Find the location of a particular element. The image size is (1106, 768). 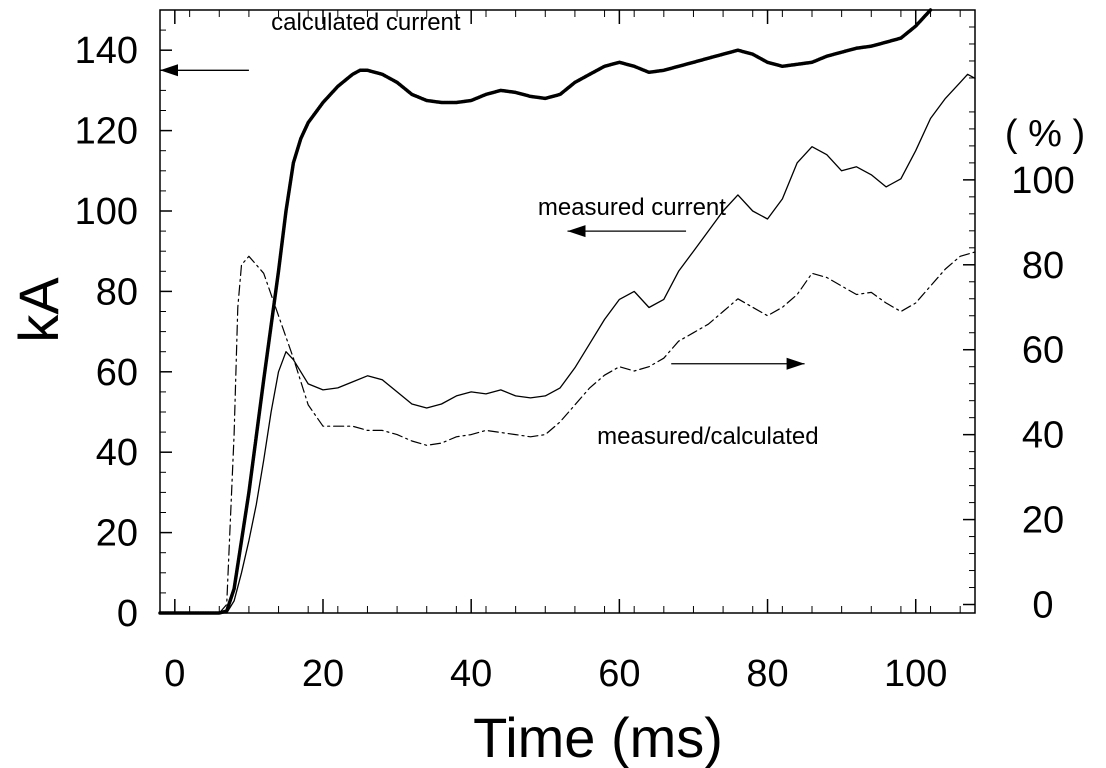

y-tick-label: 0 is located at coordinates (127, 614).